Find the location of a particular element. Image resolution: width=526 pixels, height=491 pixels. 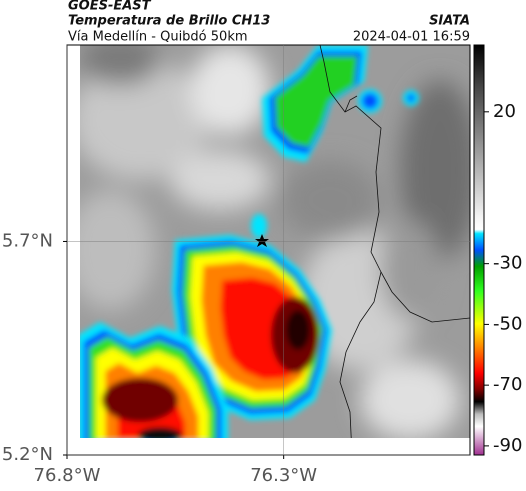

colorbar-tick-label: 20 is located at coordinates (504, 111).